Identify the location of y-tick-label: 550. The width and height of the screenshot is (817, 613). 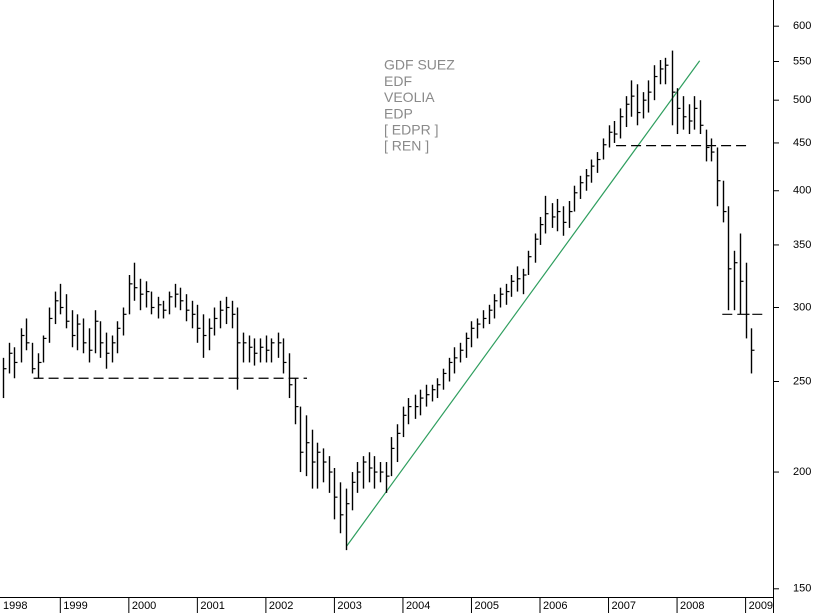
(802, 61).